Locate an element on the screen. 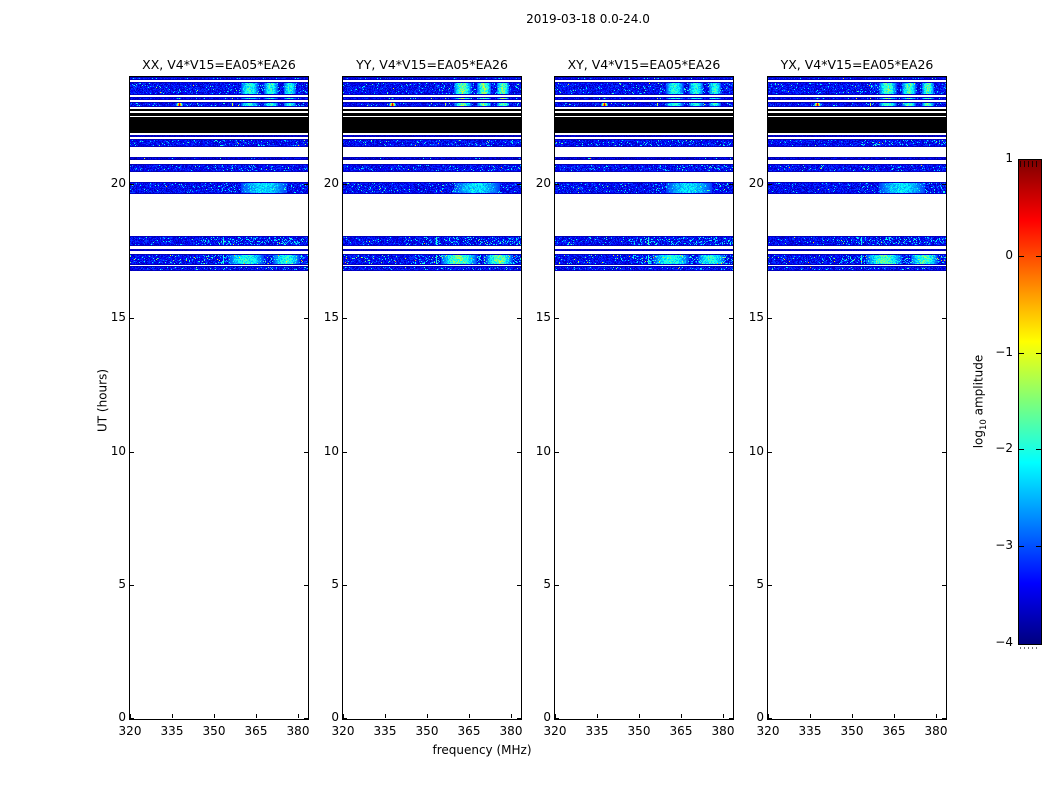  panel-title-XX: XX, V4*V15=EA05*EA26 is located at coordinates (219, 64).